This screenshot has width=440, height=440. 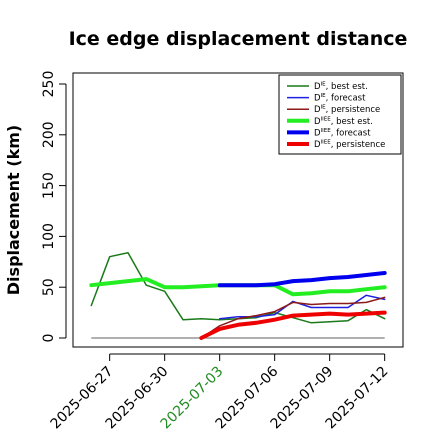 I want to click on legend-label: DIE, persistence, so click(x=347, y=110).